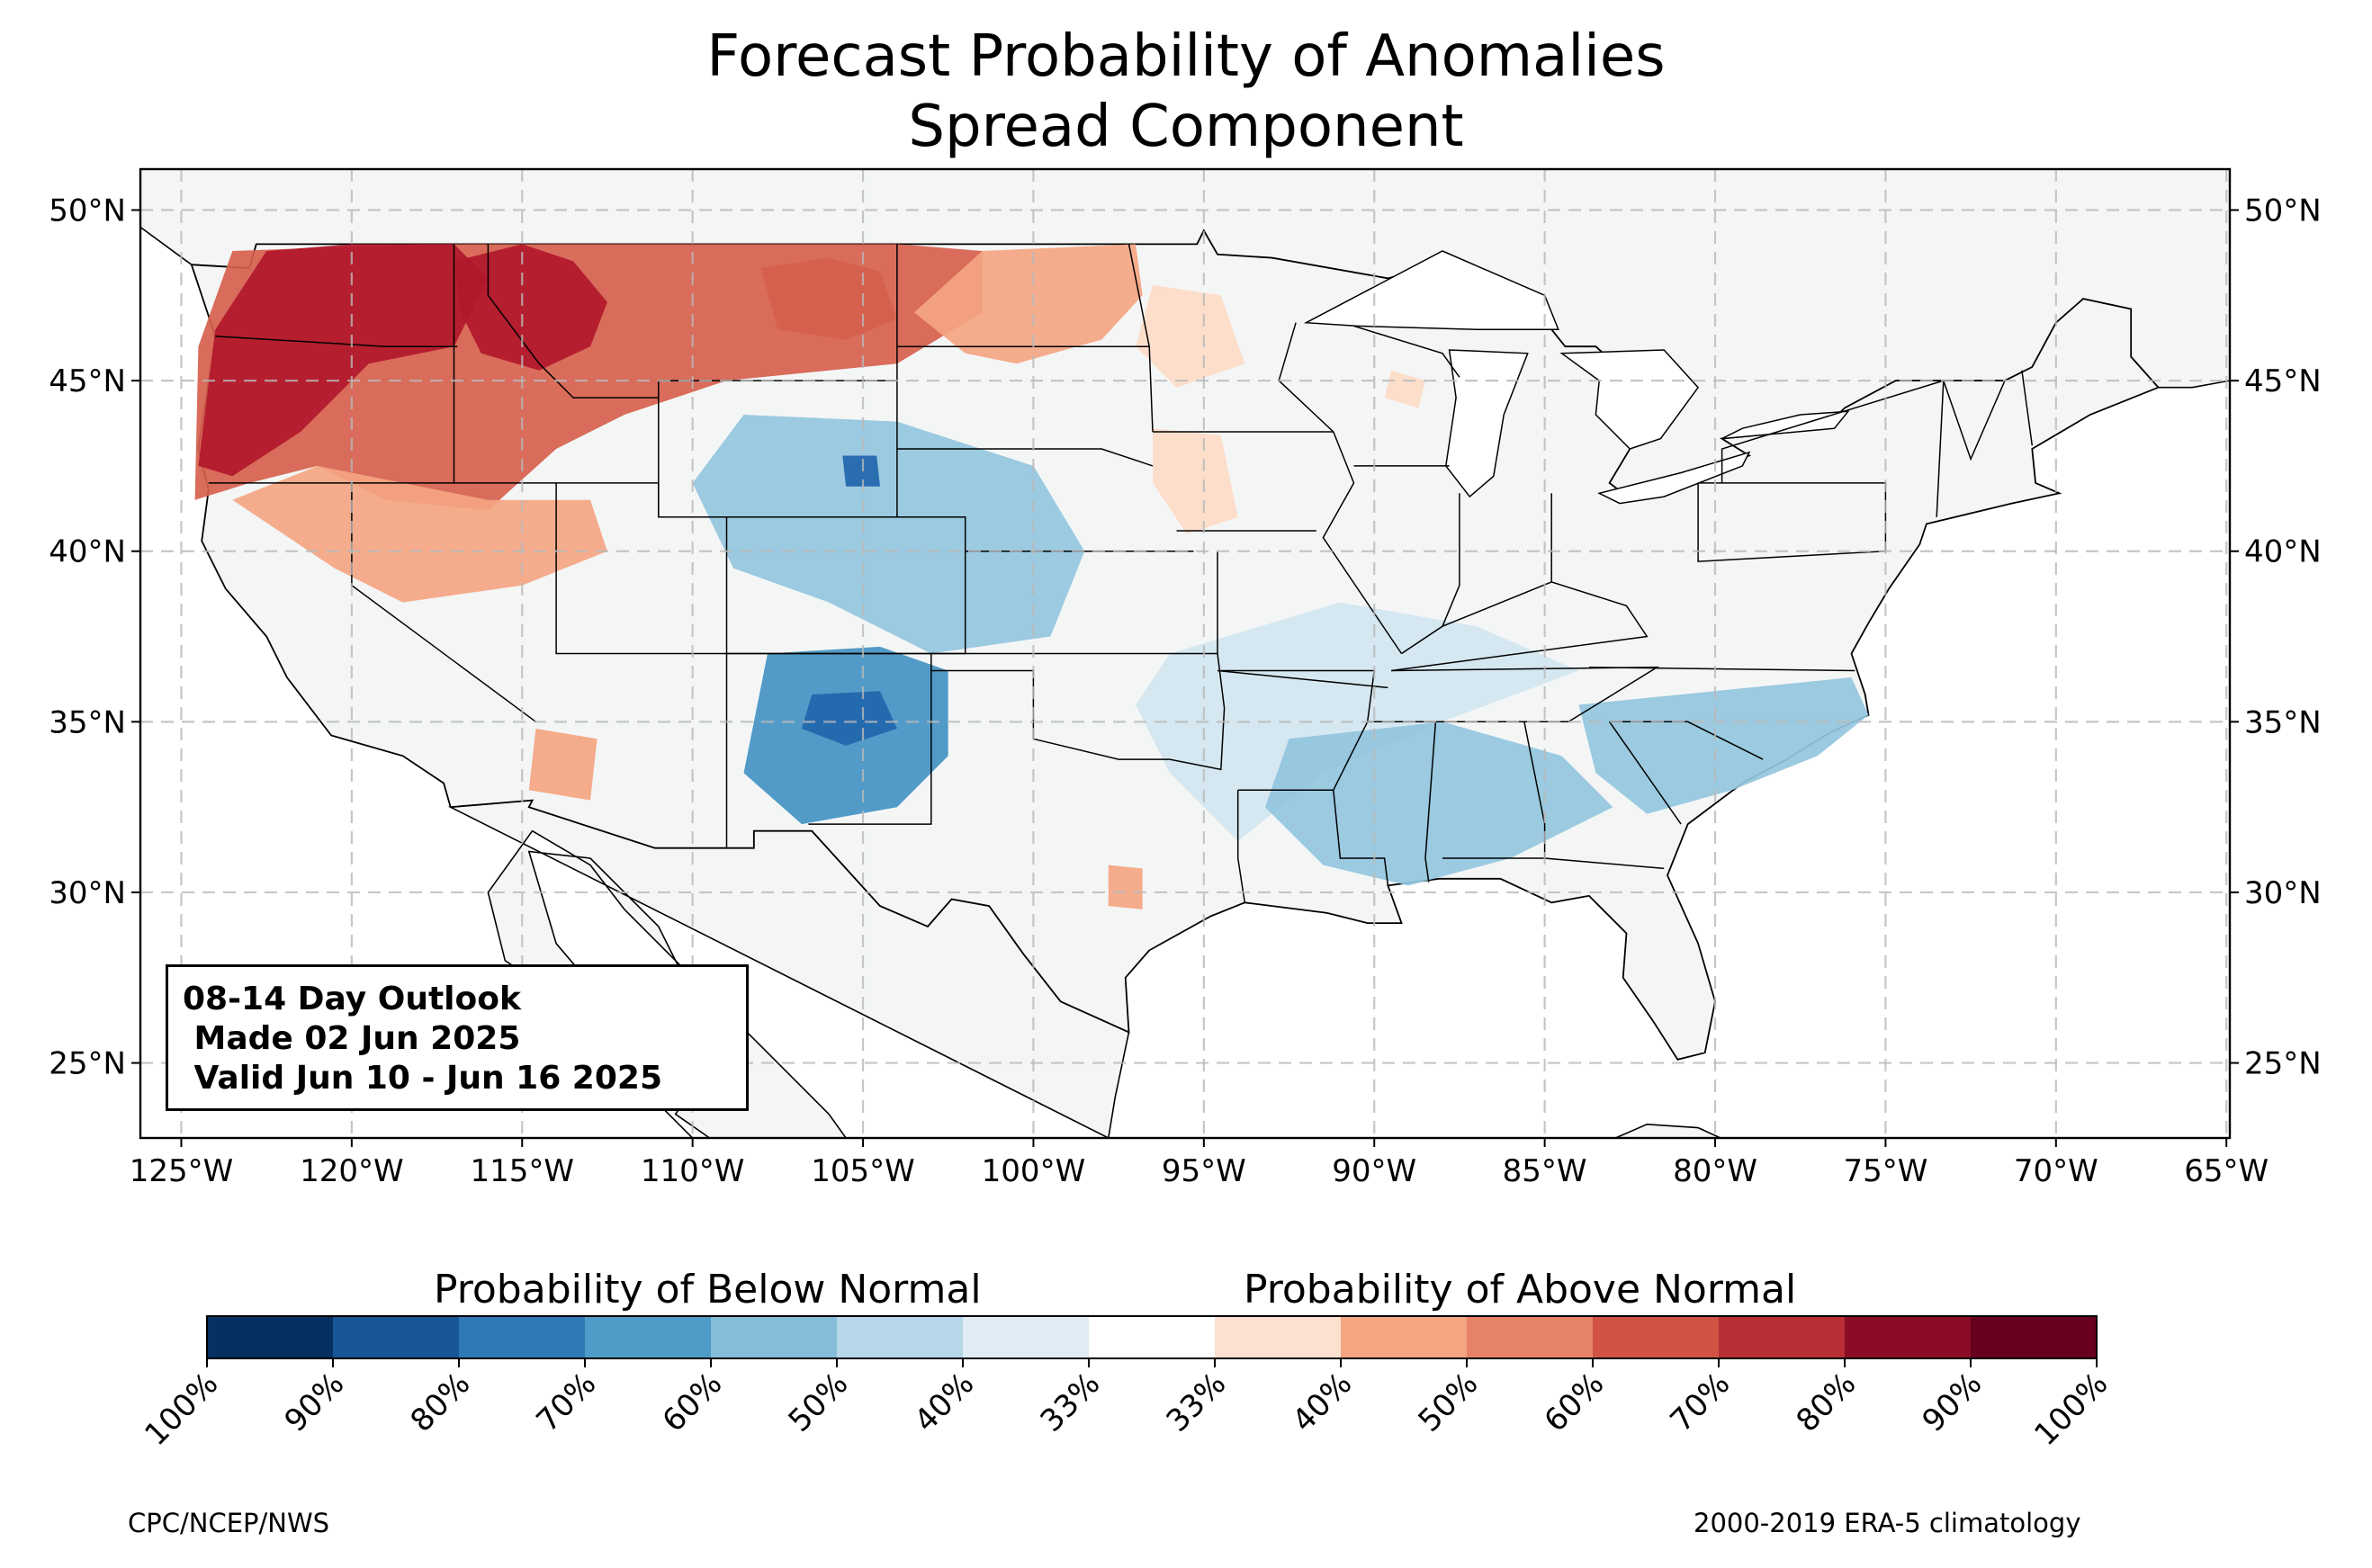 Image resolution: width=2372 pixels, height=1568 pixels. I want to click on border-ny, so click(1833, 448).